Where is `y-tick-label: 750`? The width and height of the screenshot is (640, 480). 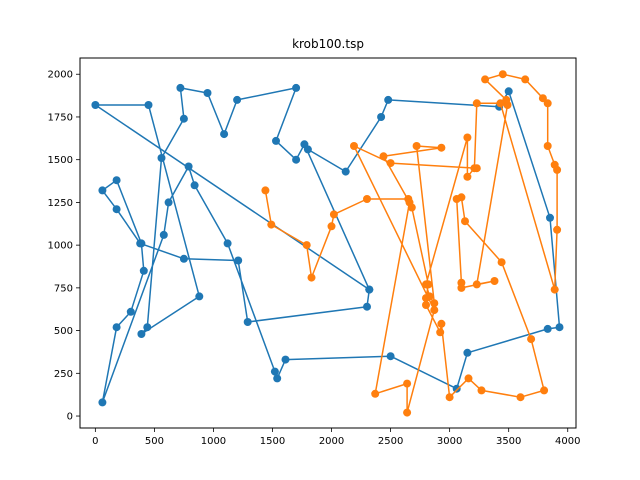
y-tick-label: 750 is located at coordinates (63, 288).